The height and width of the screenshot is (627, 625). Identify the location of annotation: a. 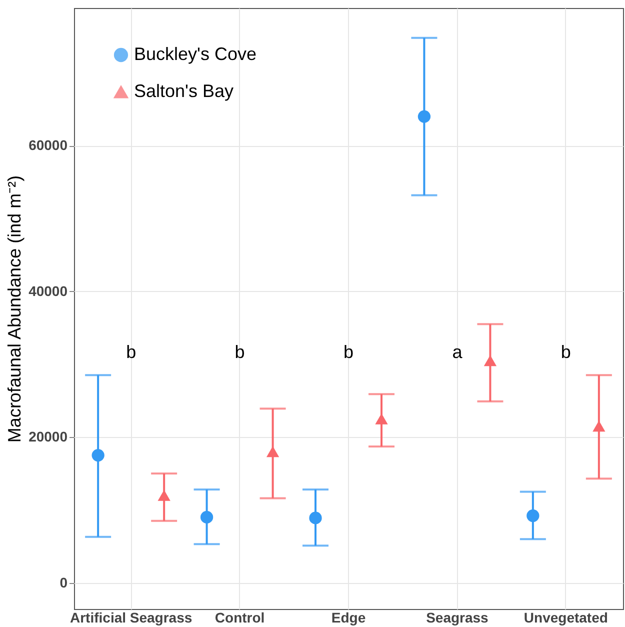
(458, 352).